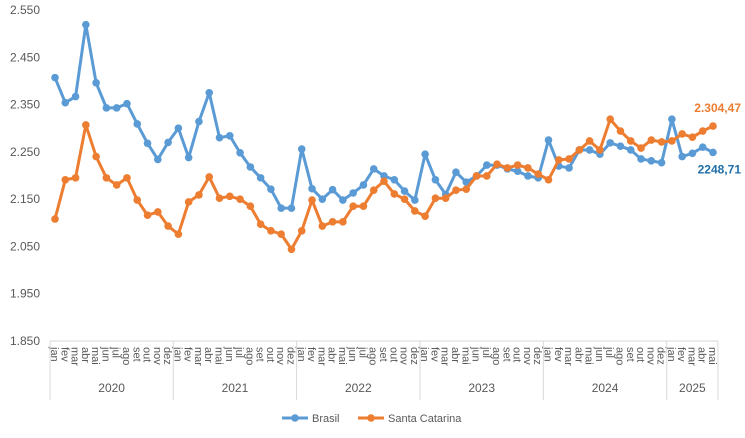 The height and width of the screenshot is (438, 745). What do you see at coordinates (290, 356) in the screenshot?
I see `x-tick-label-month: dez` at bounding box center [290, 356].